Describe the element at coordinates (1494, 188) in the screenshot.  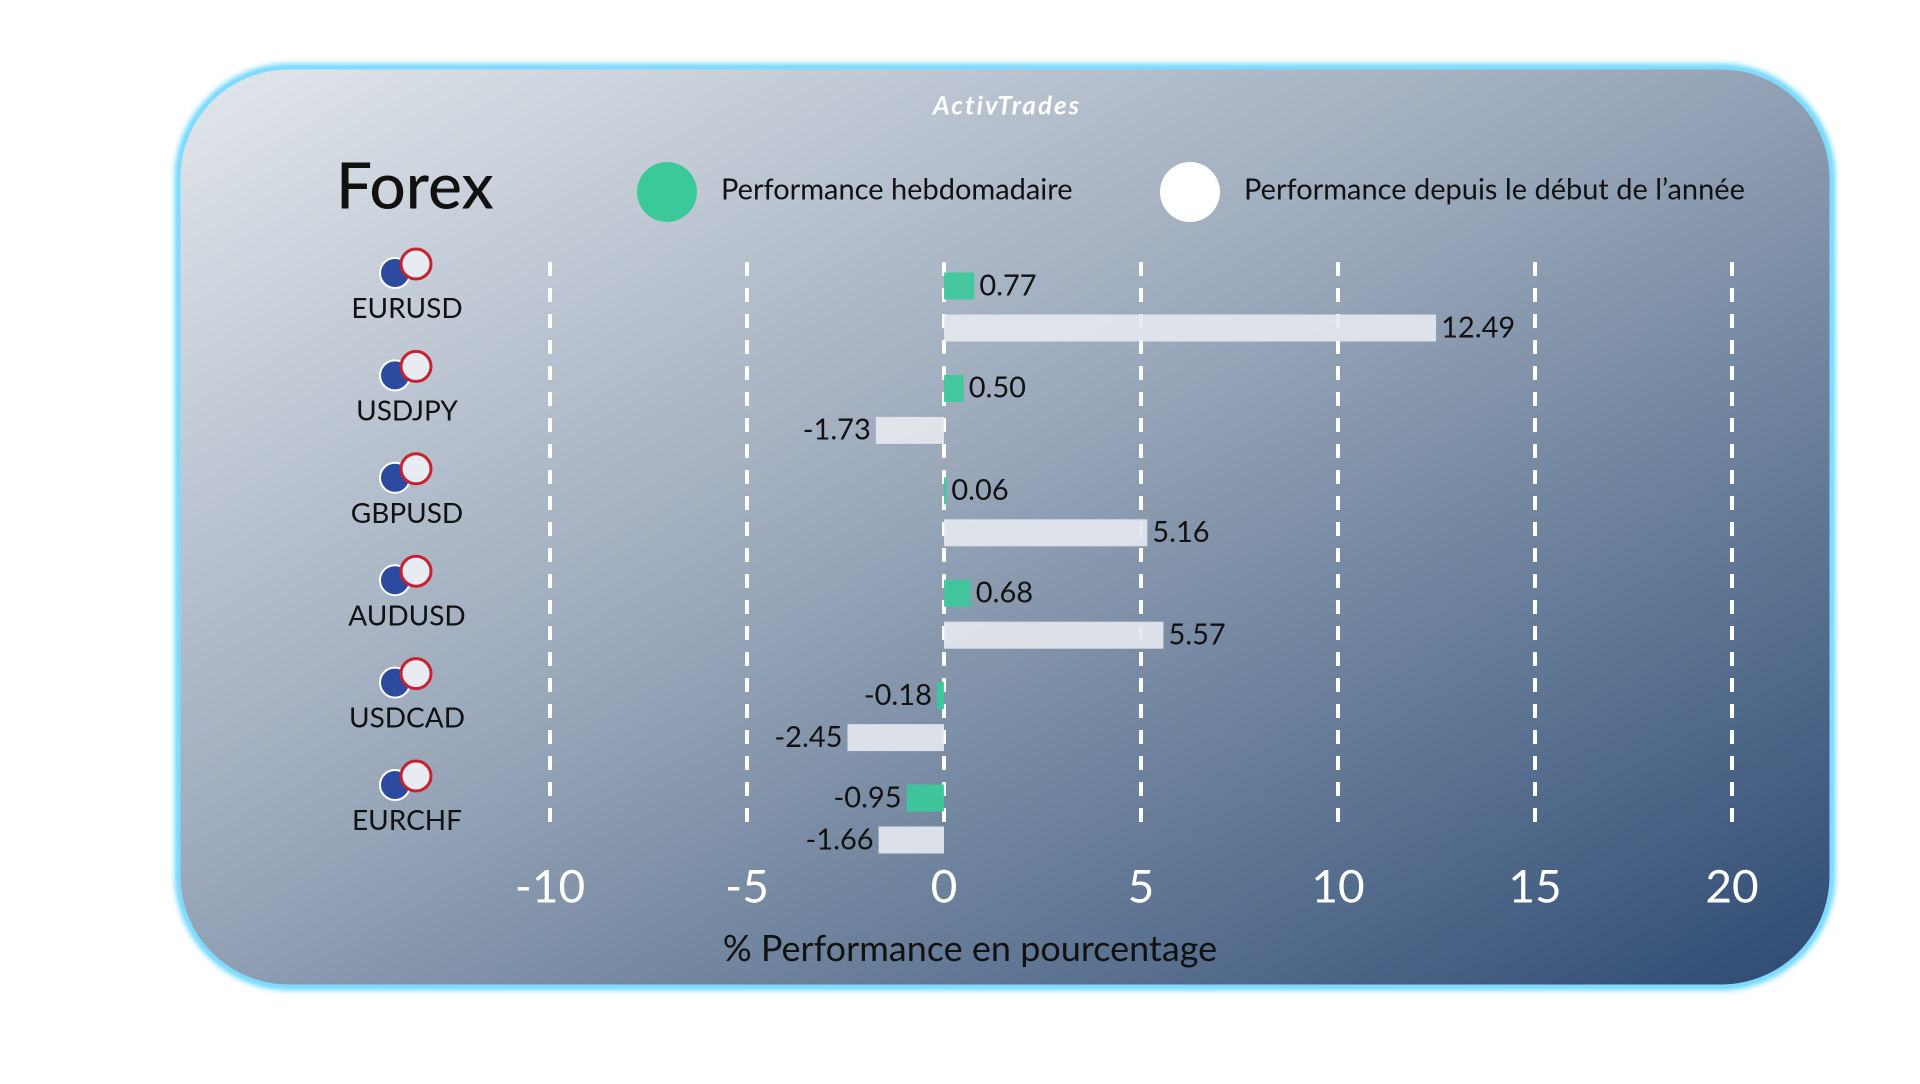
I see `legend-label: Performance depuis le début de l’année` at that location.